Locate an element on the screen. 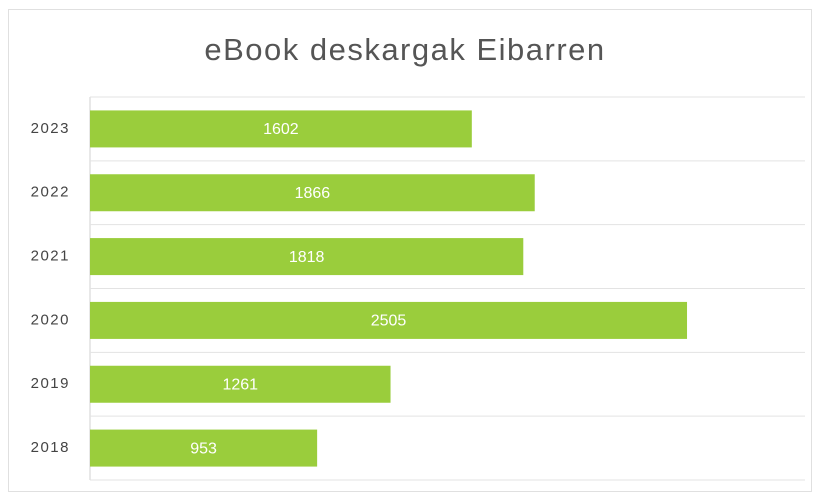 This screenshot has height=497, width=819. data-label: 1818 is located at coordinates (307, 257).